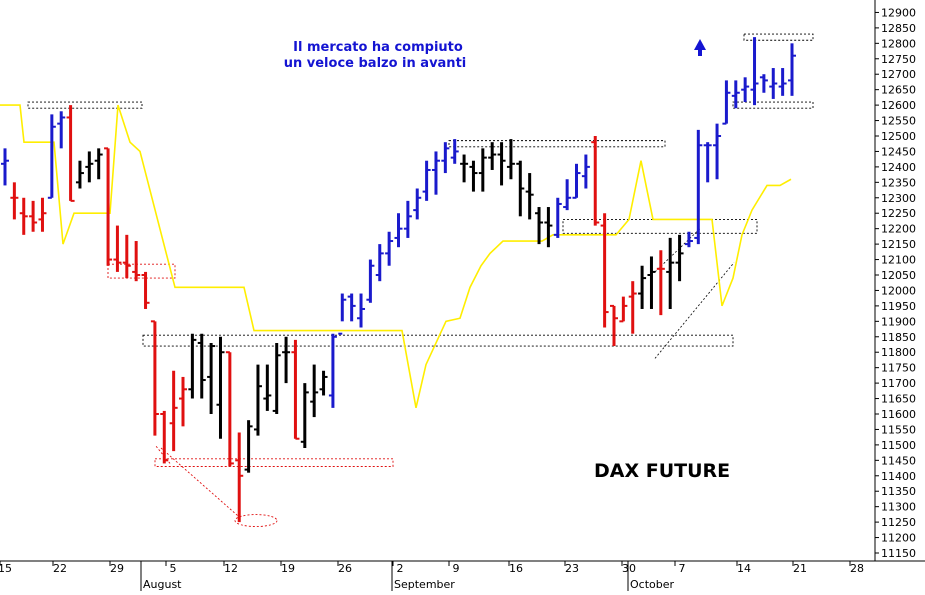  I want to click on channel-line, so click(694, 310).